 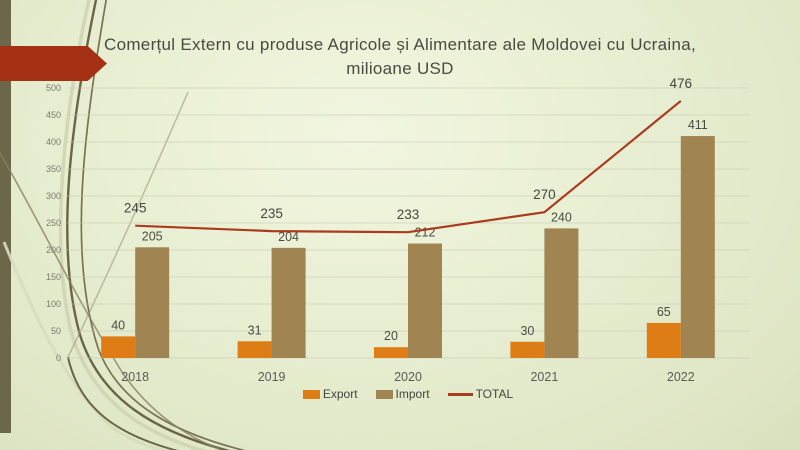 What do you see at coordinates (561, 293) in the screenshot?
I see `bar-import-2021` at bounding box center [561, 293].